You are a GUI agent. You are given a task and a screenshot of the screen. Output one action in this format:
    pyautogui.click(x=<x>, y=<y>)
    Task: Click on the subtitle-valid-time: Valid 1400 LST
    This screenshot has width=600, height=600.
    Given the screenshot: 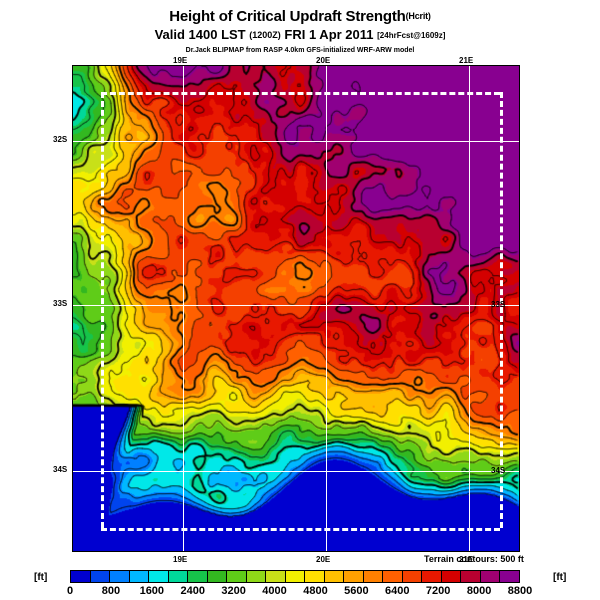 What is the action you would take?
    pyautogui.click(x=200, y=34)
    